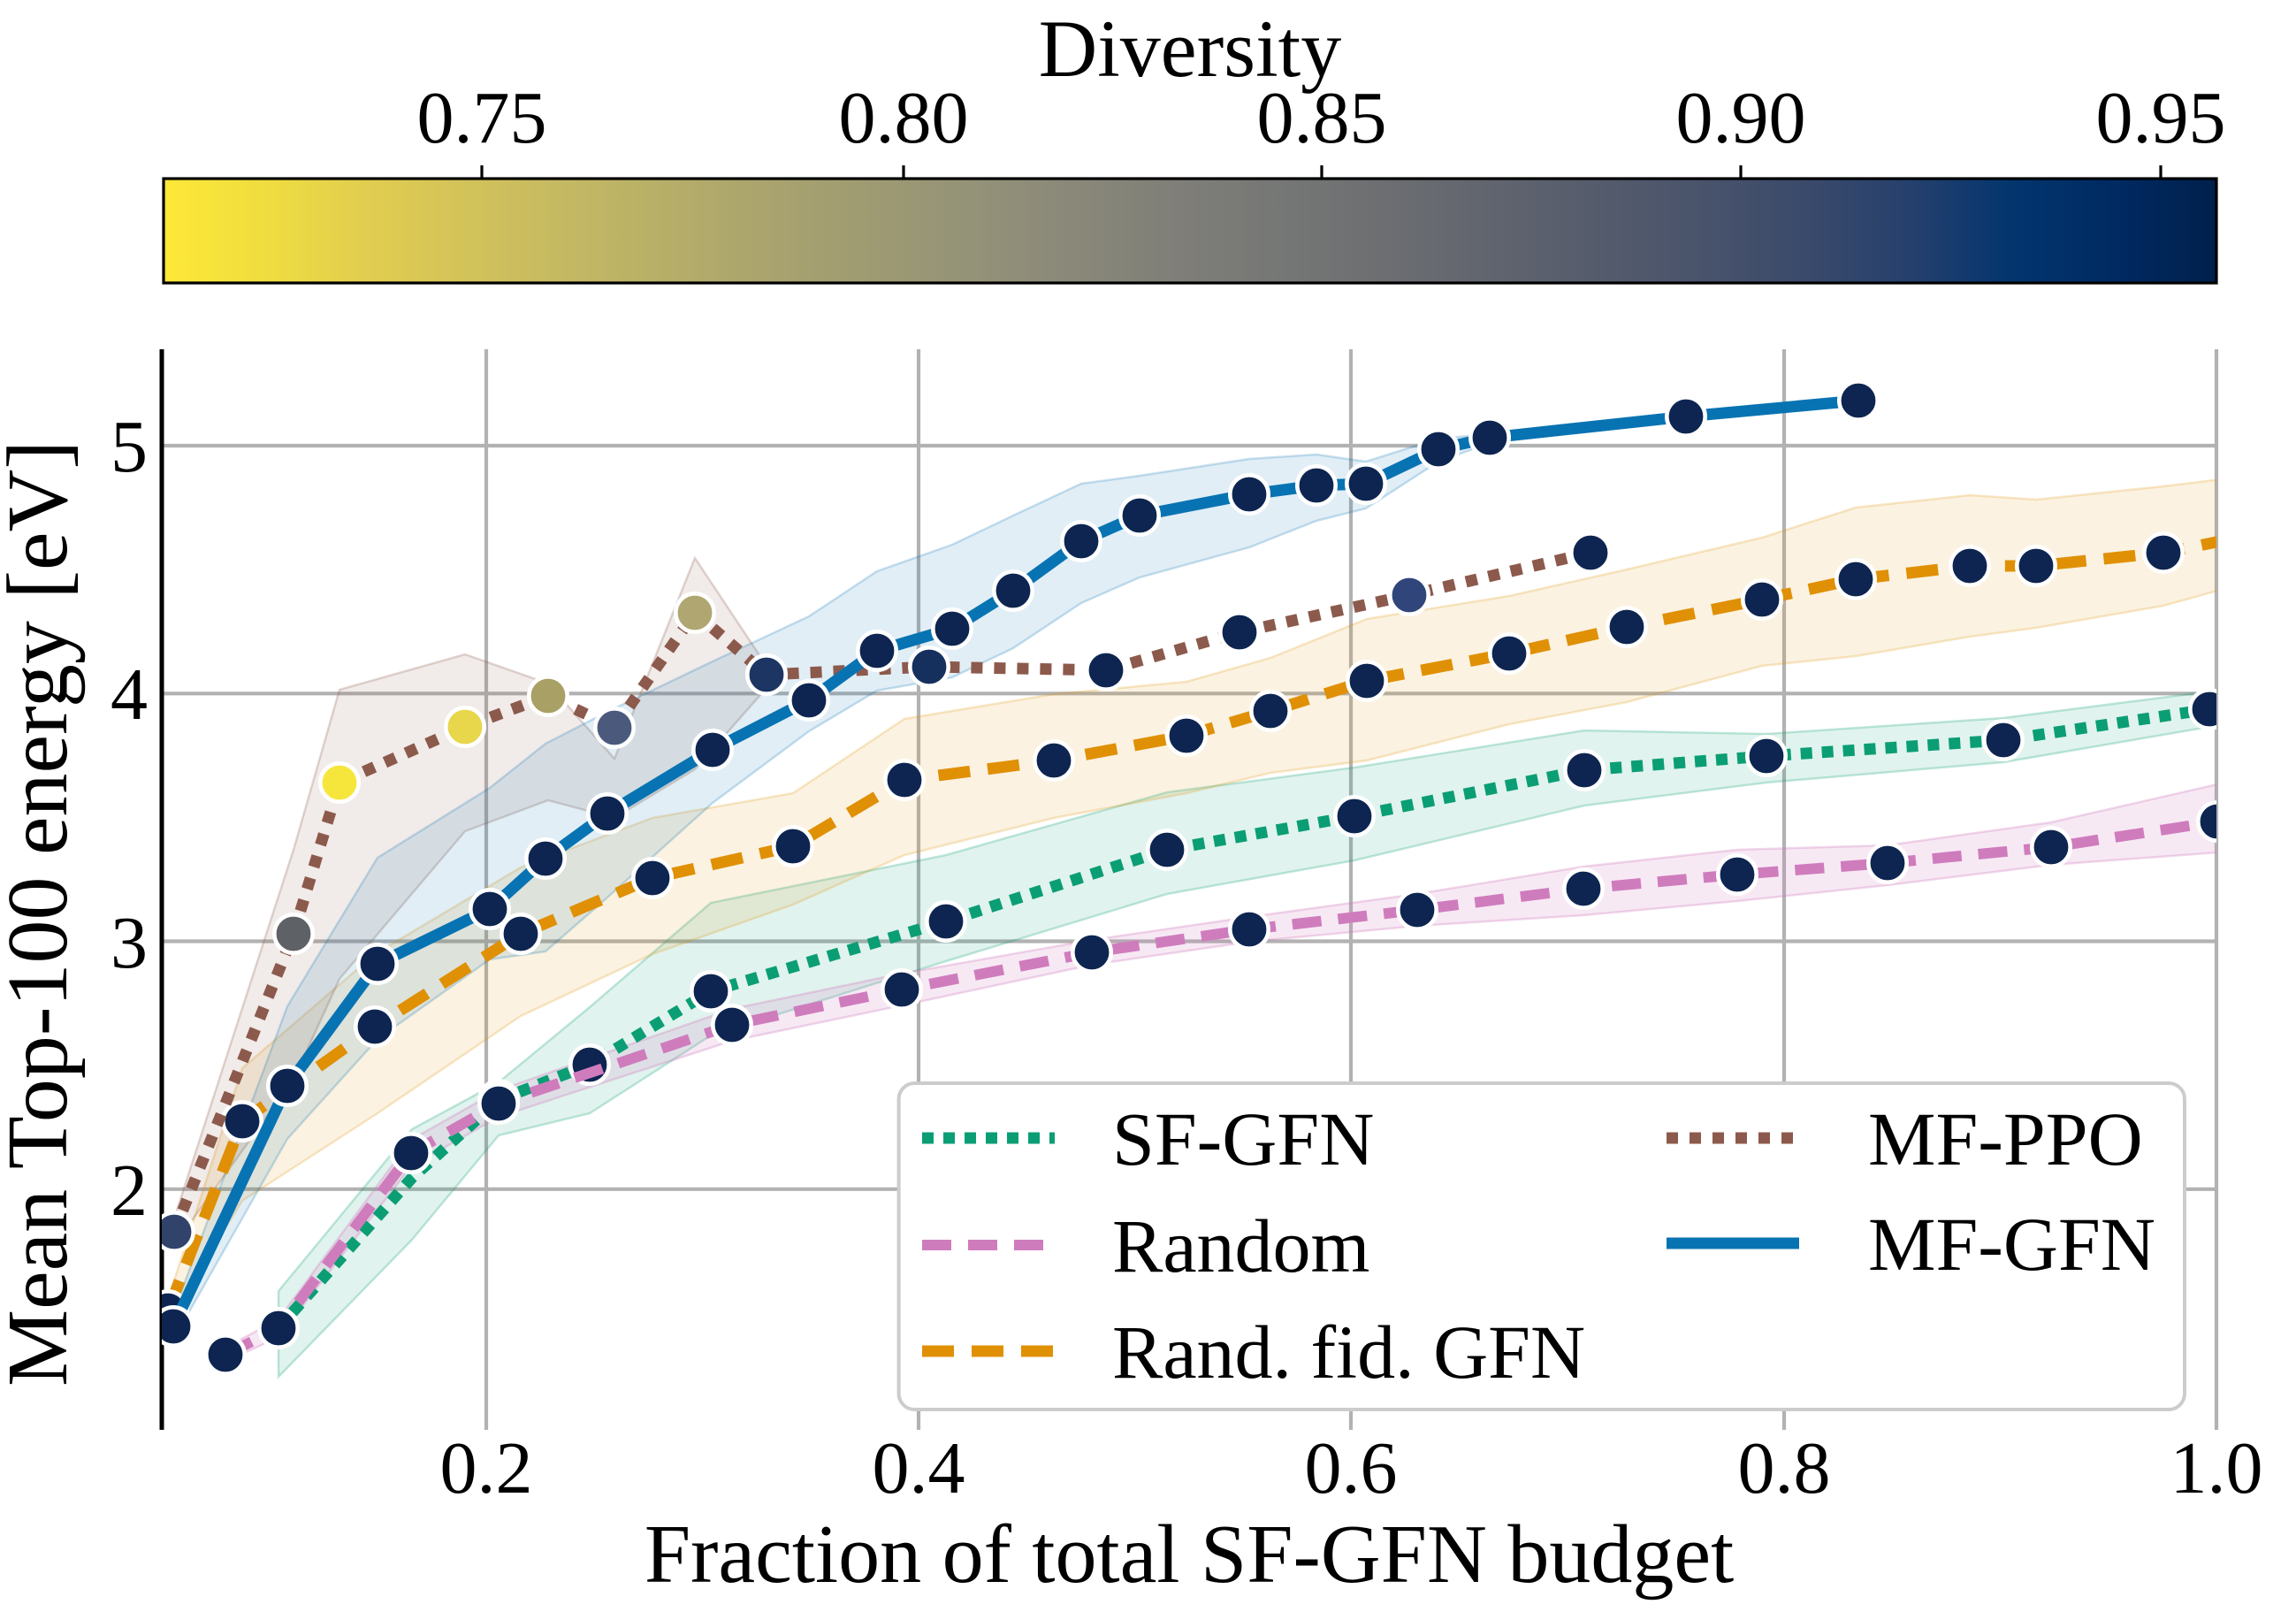 The width and height of the screenshot is (2296, 1612). I want to click on svg-text: 0.90, so click(1741, 118).